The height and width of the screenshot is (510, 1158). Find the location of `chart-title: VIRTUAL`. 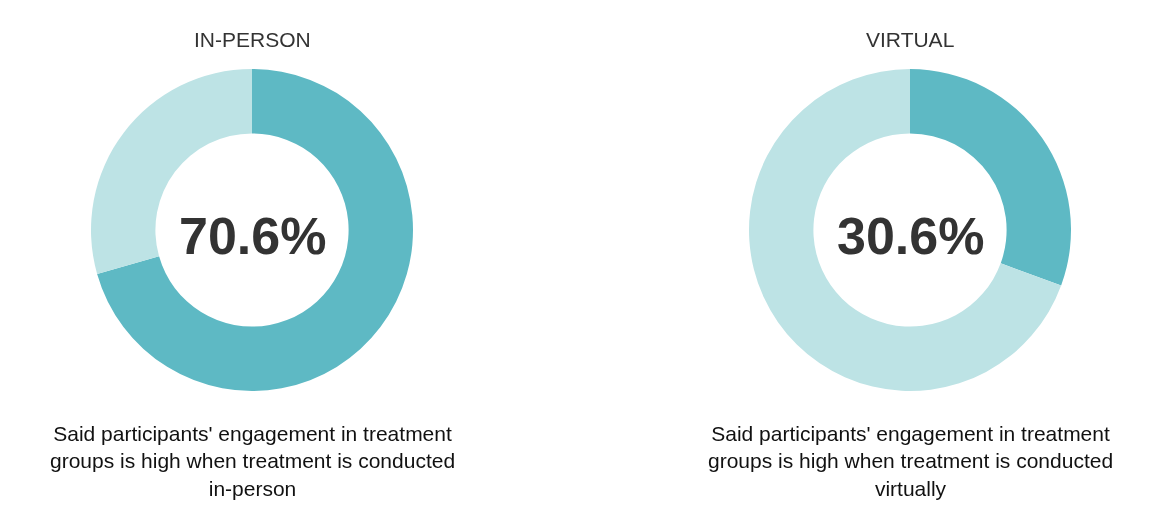

chart-title: VIRTUAL is located at coordinates (910, 39).